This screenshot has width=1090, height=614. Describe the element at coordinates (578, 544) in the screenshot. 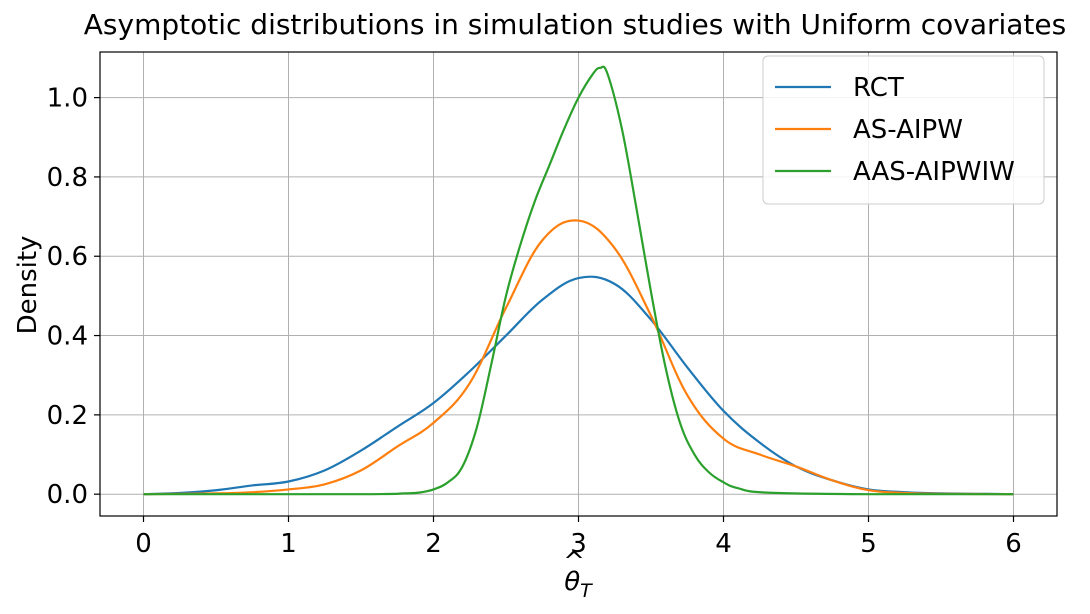

I see `x-tick-label: 3` at that location.